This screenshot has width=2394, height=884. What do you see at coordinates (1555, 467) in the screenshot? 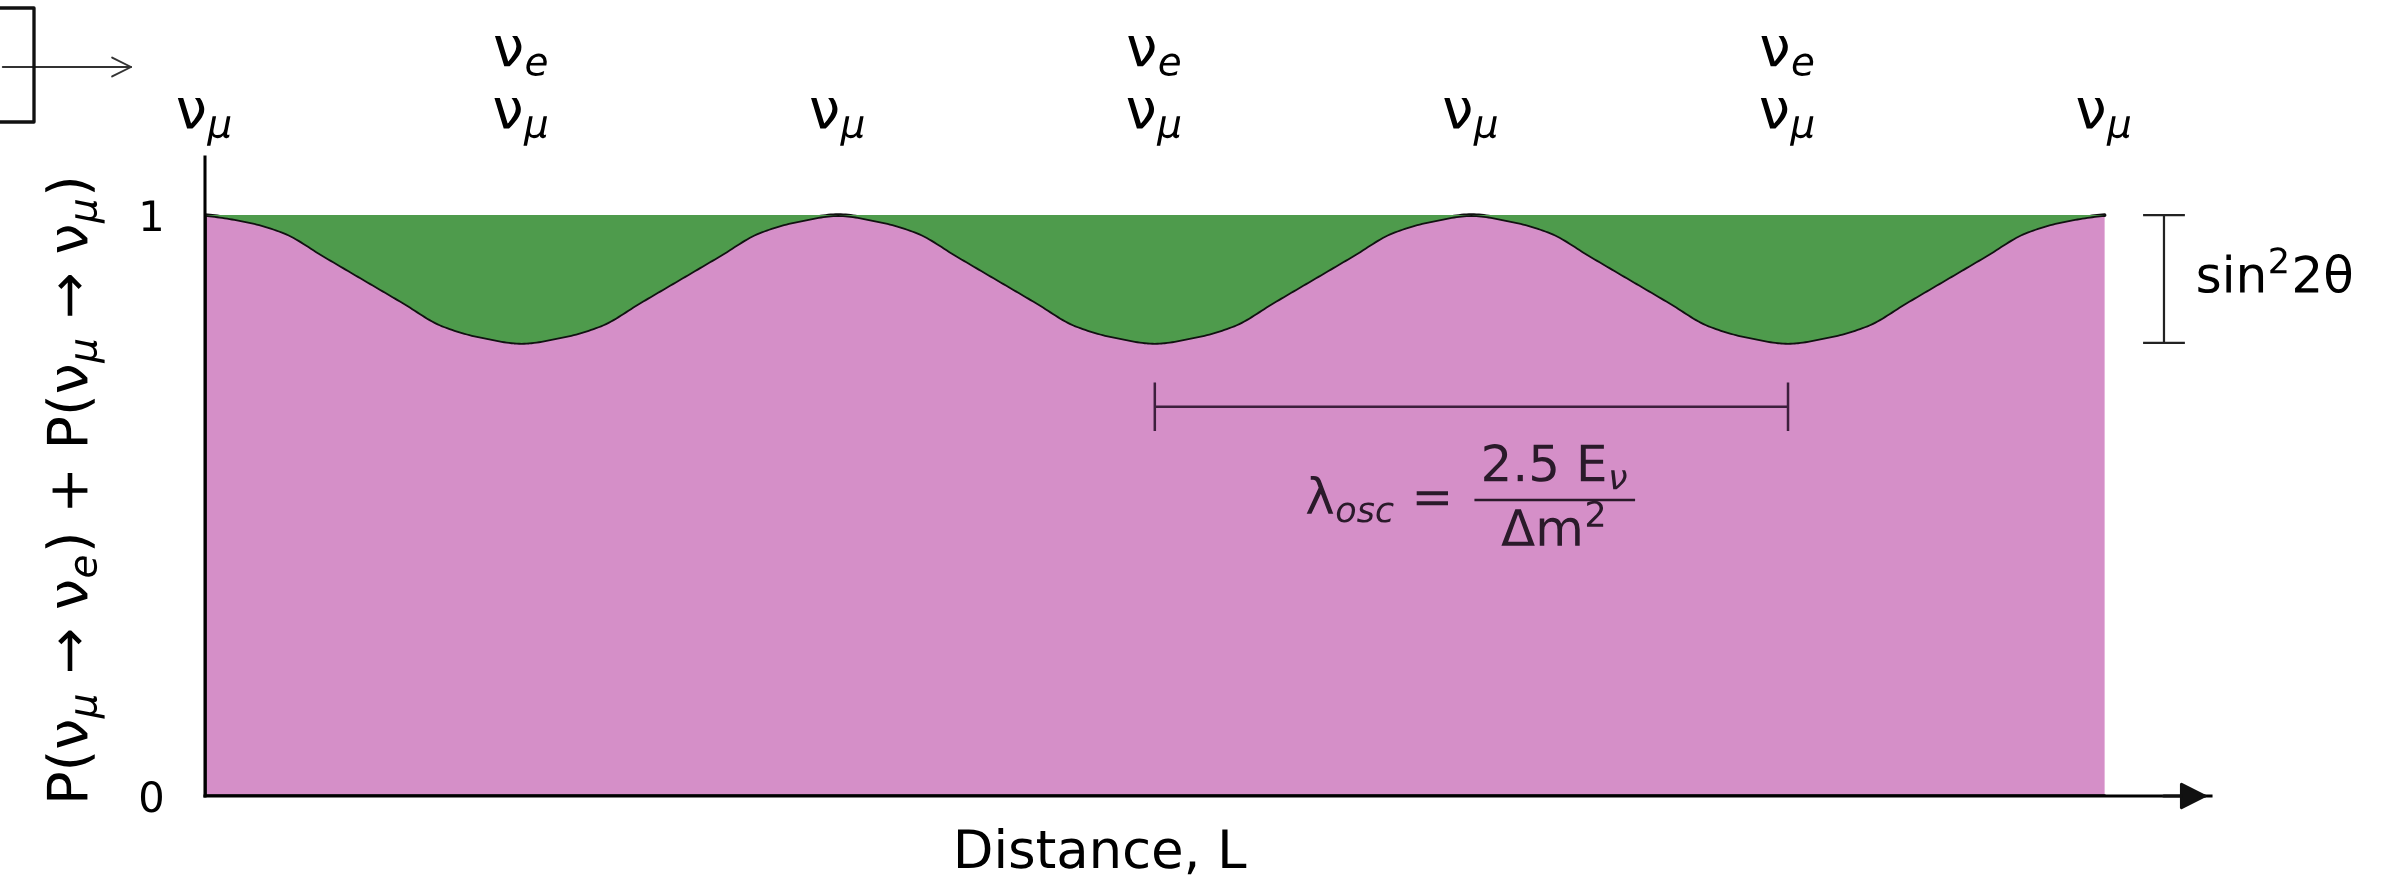
I see `annotation: 2.5 E$_{ν}$` at bounding box center [1555, 467].